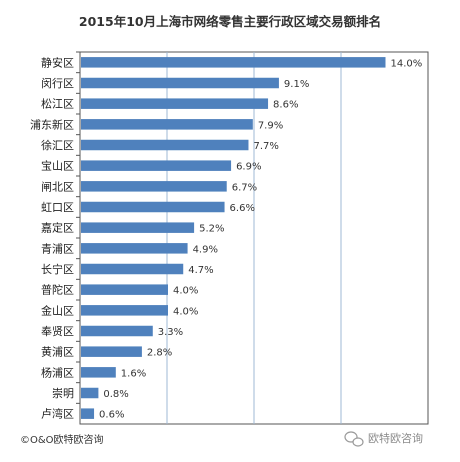 Image resolution: width=460 pixels, height=462 pixels. I want to click on wechat-icon, so click(354, 439).